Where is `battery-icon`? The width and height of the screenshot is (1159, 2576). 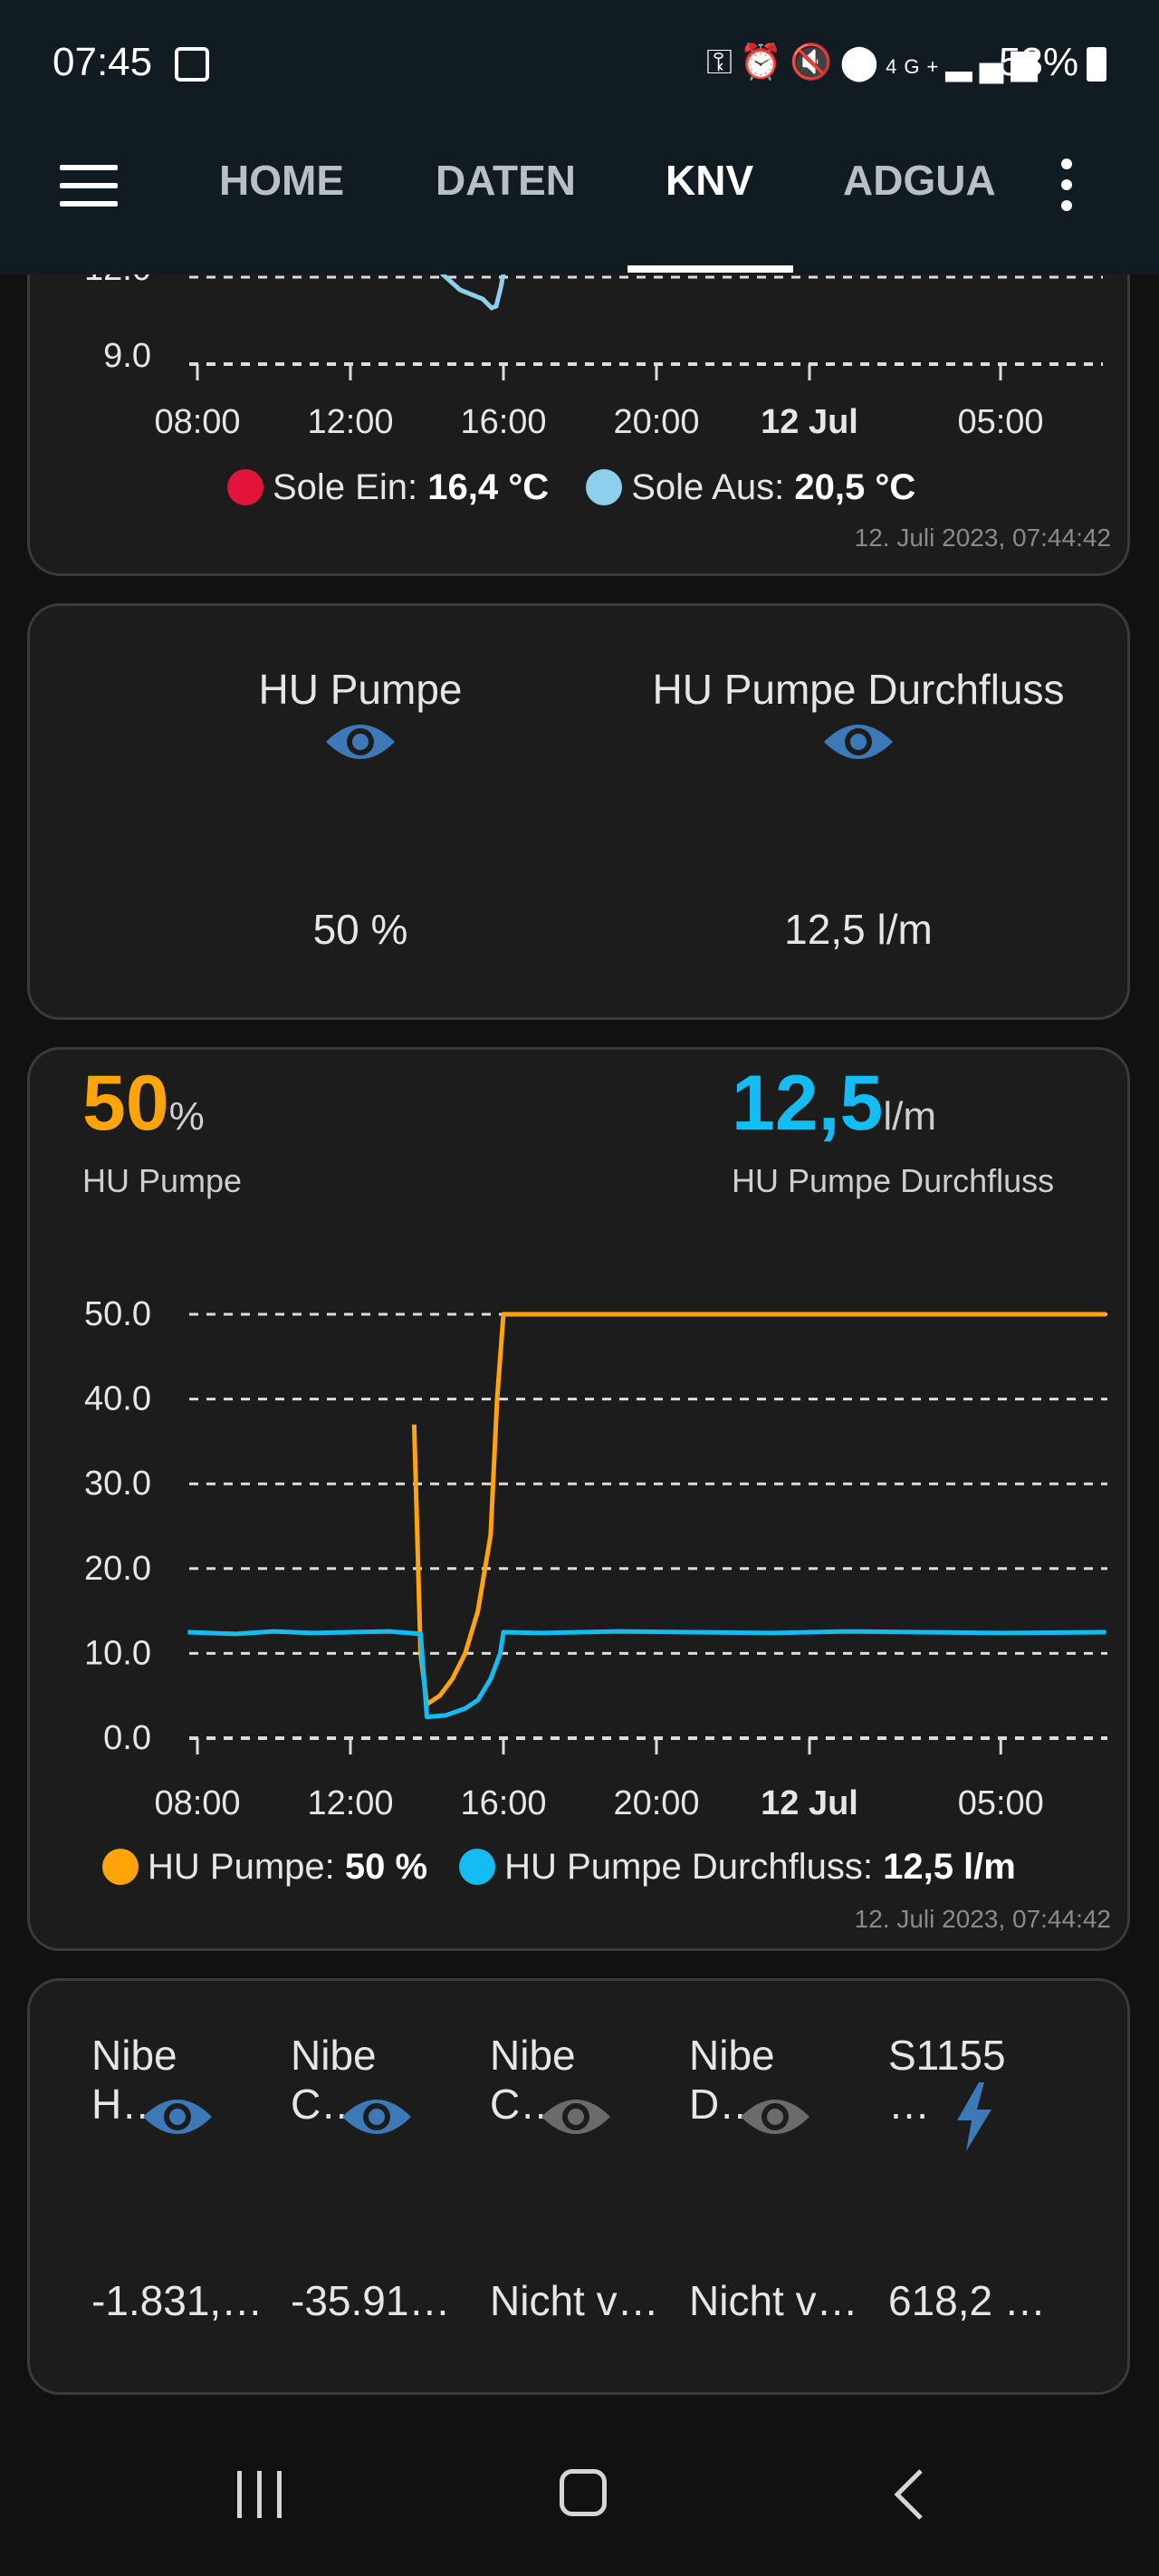 battery-icon is located at coordinates (1096, 64).